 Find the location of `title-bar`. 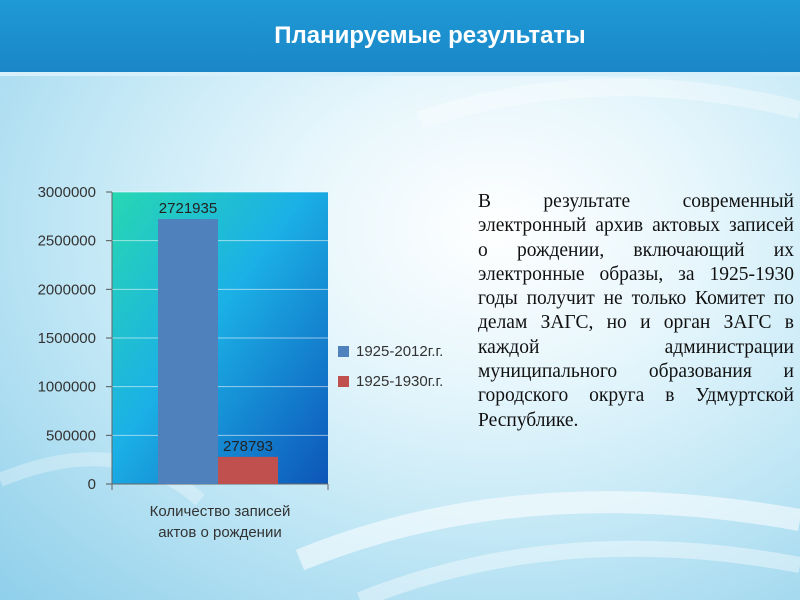

title-bar is located at coordinates (400, 38).